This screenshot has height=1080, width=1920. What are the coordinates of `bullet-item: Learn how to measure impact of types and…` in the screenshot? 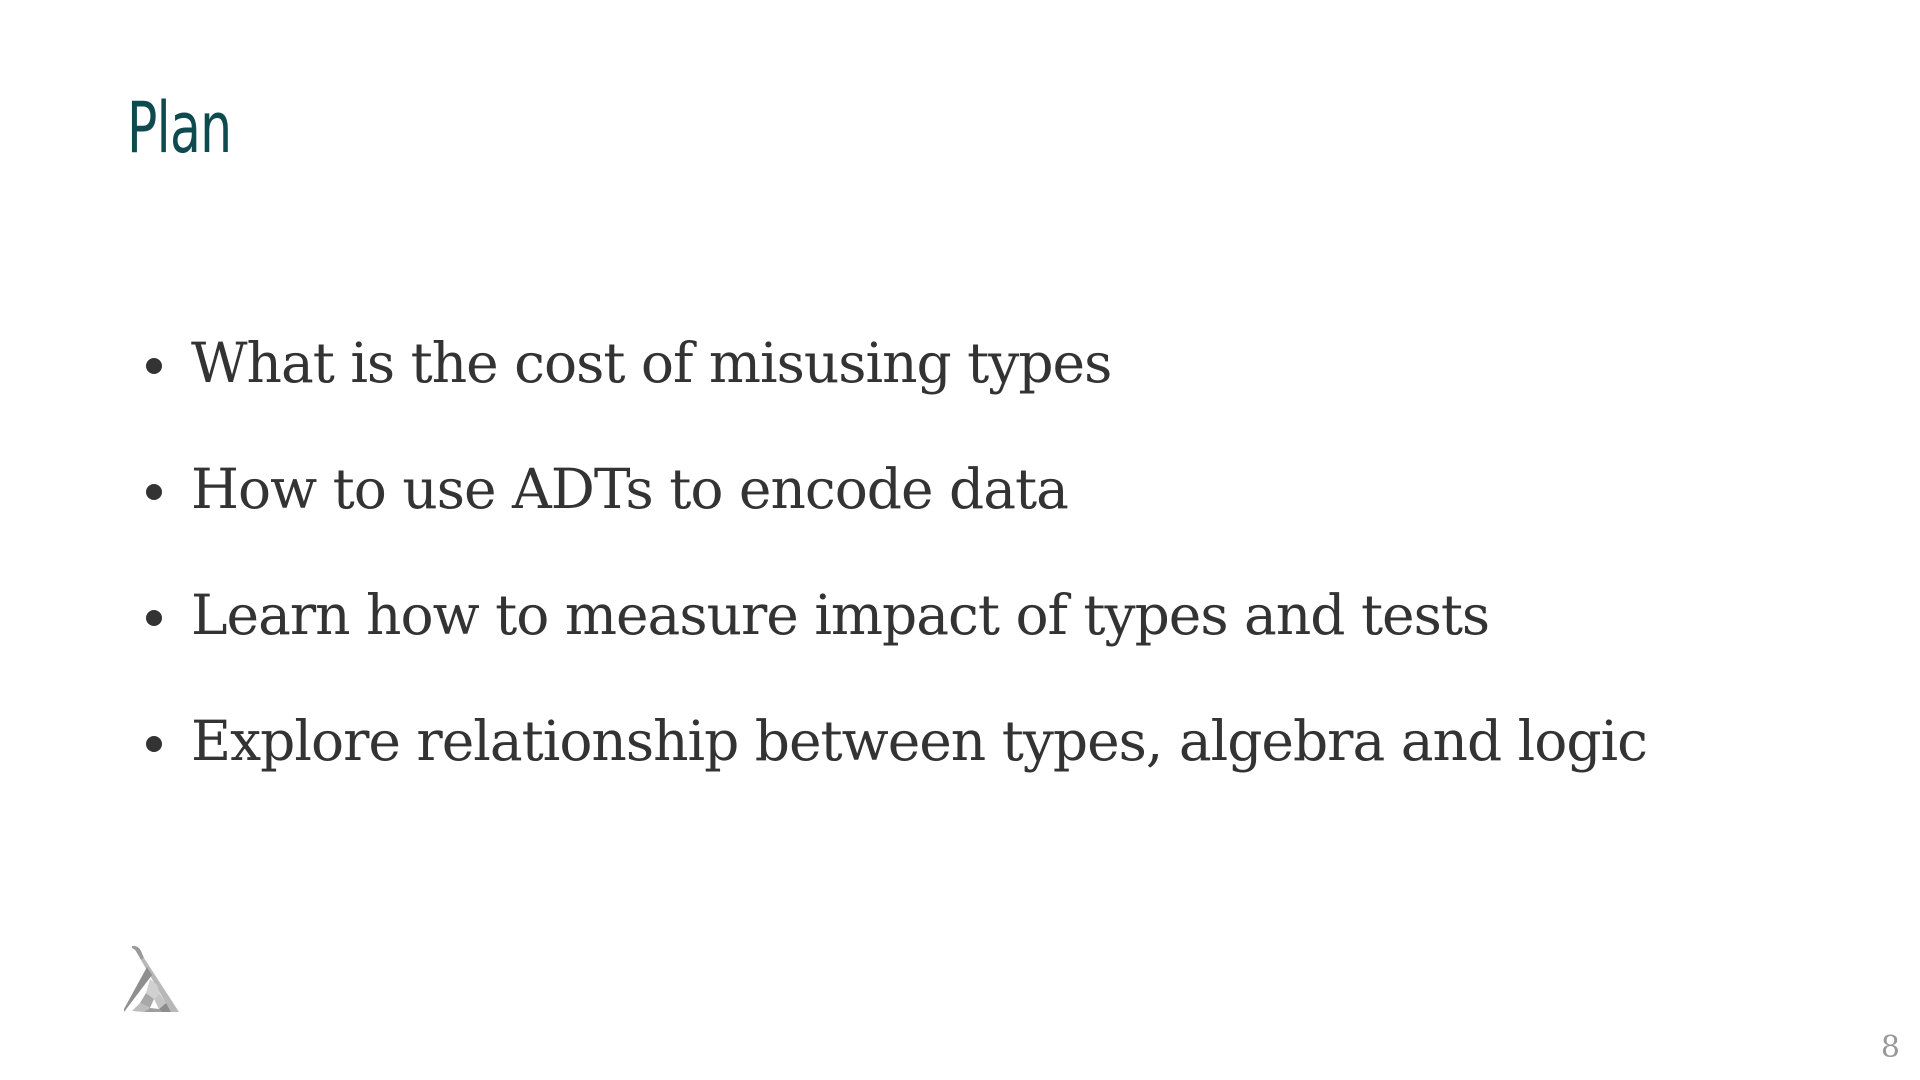 It's located at (960, 642).